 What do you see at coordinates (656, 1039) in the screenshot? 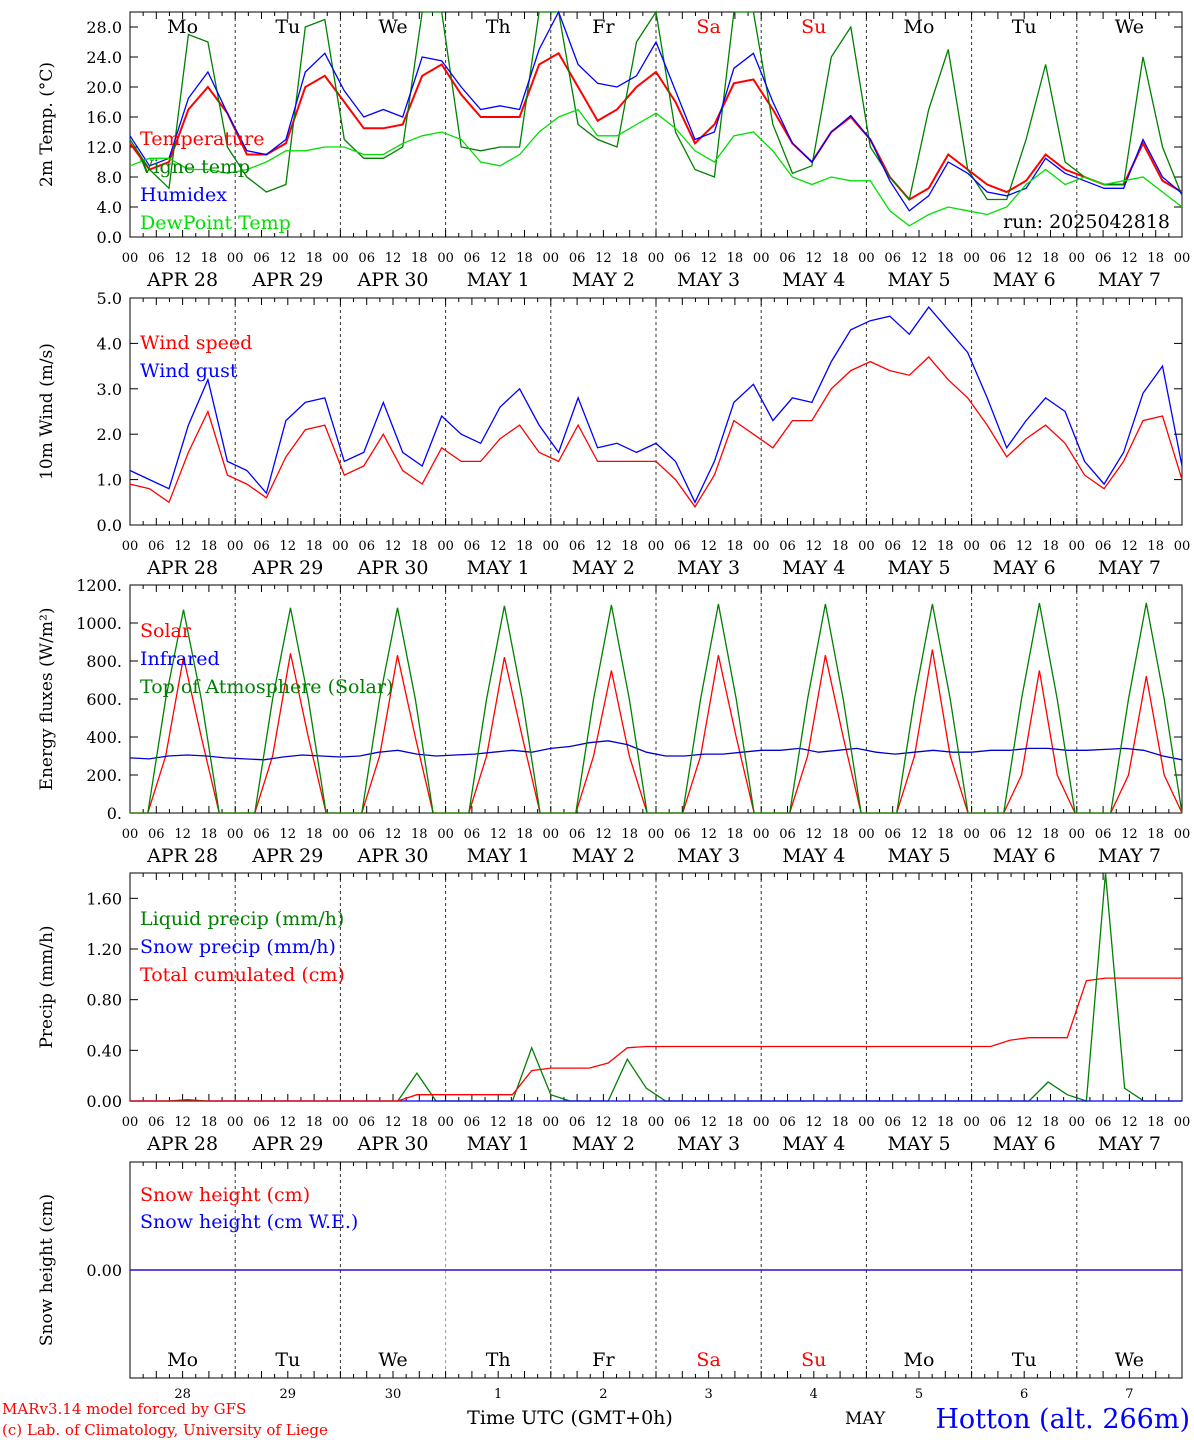
I see `series-line-total-cumulated-cm-` at bounding box center [656, 1039].